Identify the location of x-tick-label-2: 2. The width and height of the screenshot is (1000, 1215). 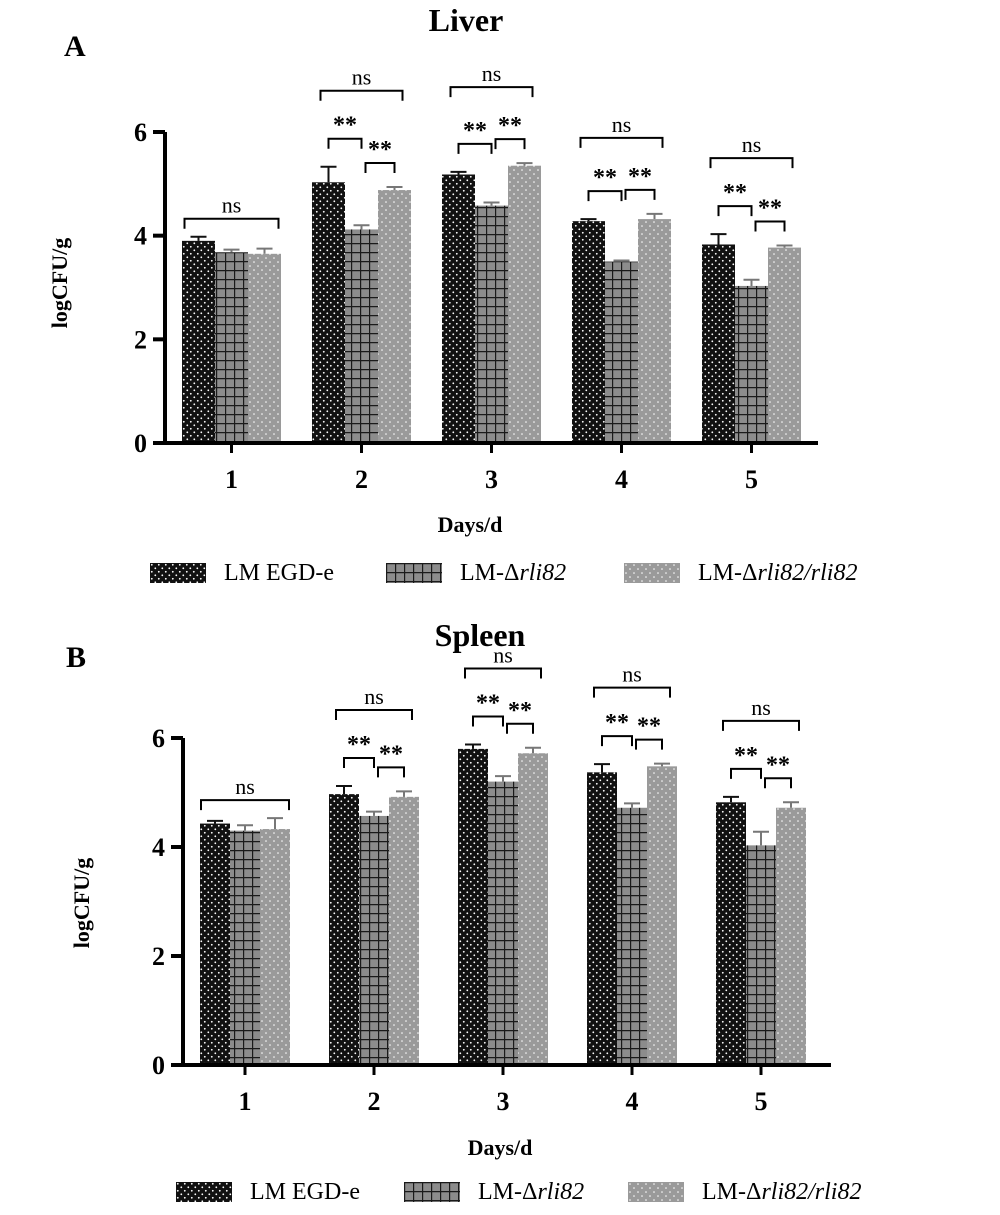
(374, 1101).